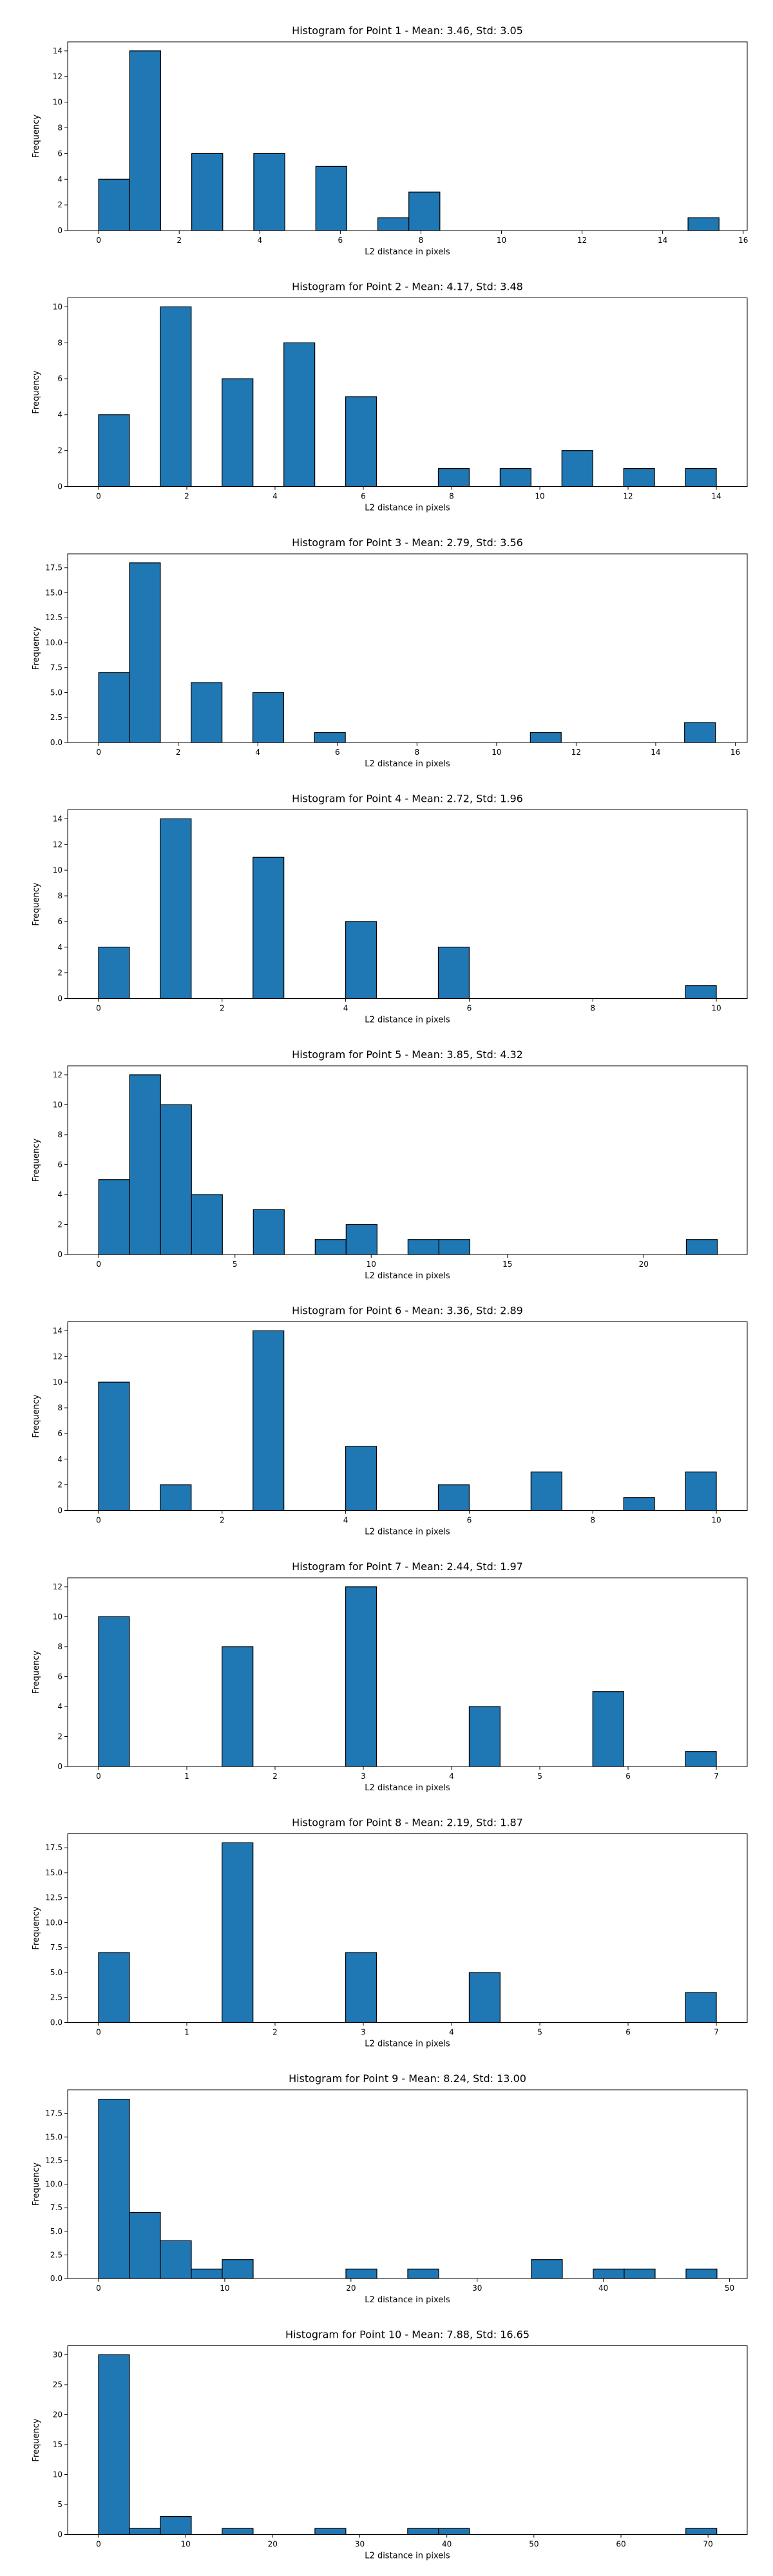 This screenshot has width=773, height=2576. I want to click on y-tick-label: 15, so click(57, 2444).